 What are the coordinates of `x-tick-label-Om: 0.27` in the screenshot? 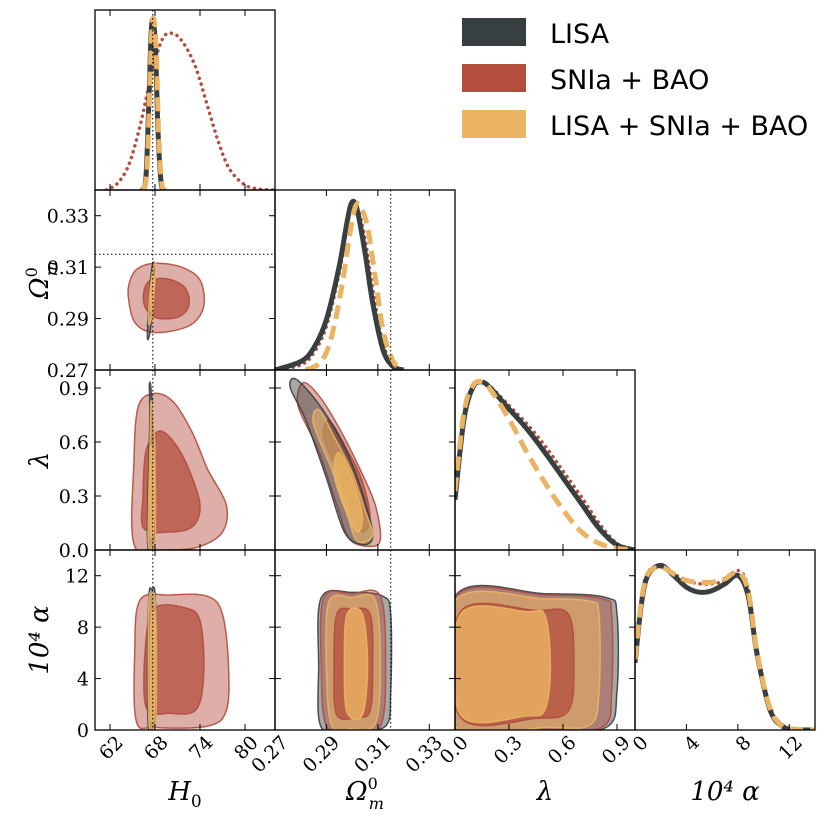 It's located at (269, 754).